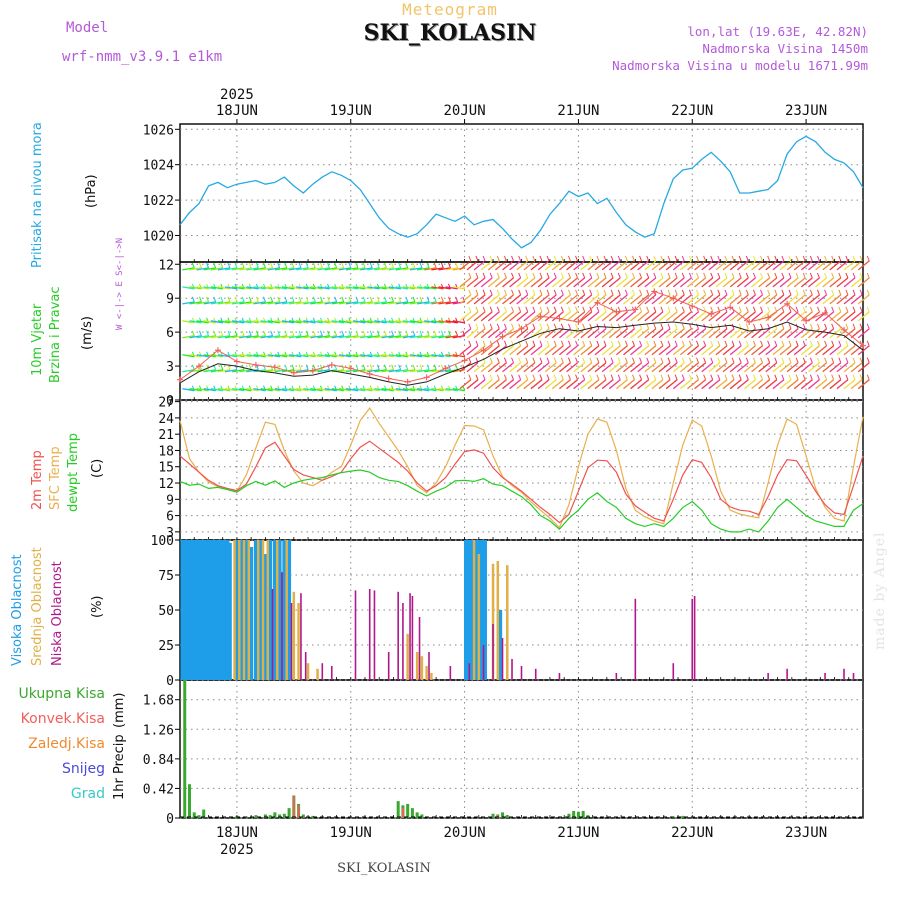 The height and width of the screenshot is (900, 900). Describe the element at coordinates (730, 307) in the screenshot. I see `wind-gust-marker` at that location.